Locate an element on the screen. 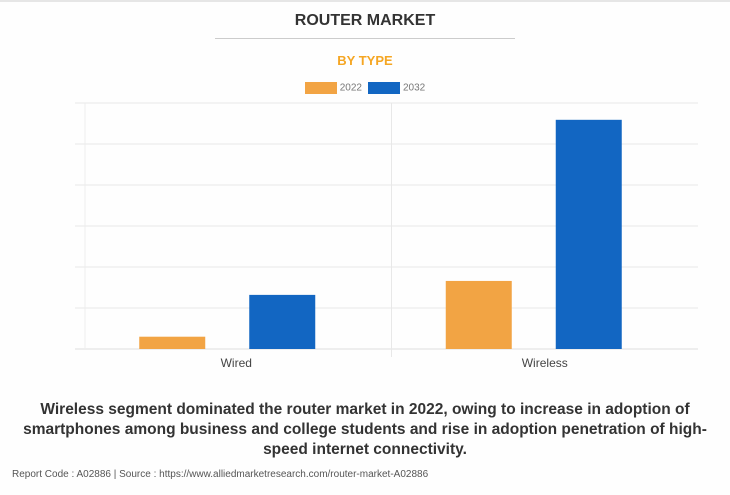  x-tick-label: Wired is located at coordinates (236, 363).